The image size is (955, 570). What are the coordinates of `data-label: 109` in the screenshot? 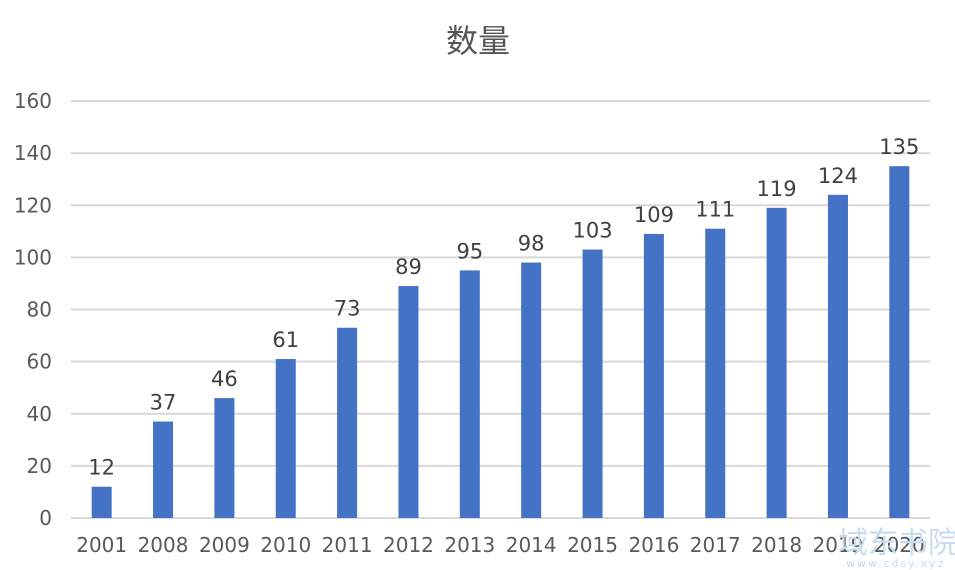 It's located at (654, 215).